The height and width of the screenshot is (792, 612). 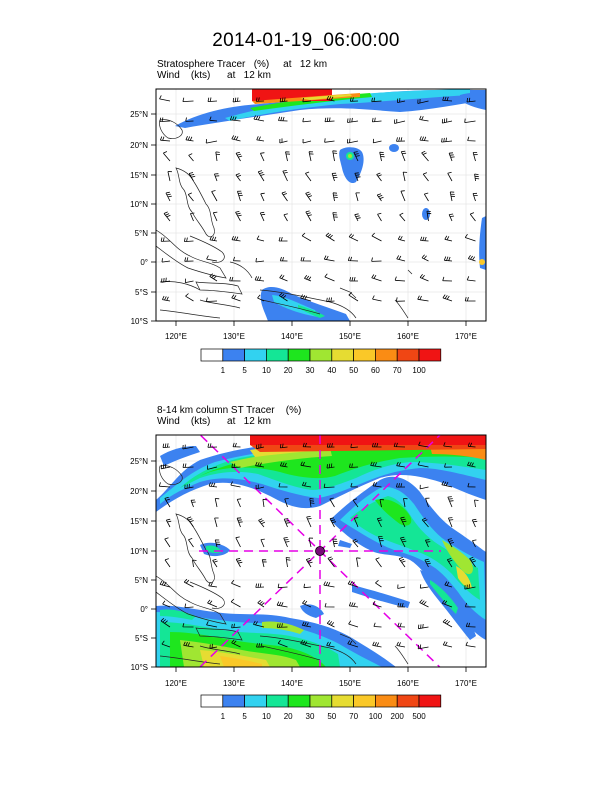 What do you see at coordinates (353, 716) in the screenshot?
I see `colorbar-label: 70` at bounding box center [353, 716].